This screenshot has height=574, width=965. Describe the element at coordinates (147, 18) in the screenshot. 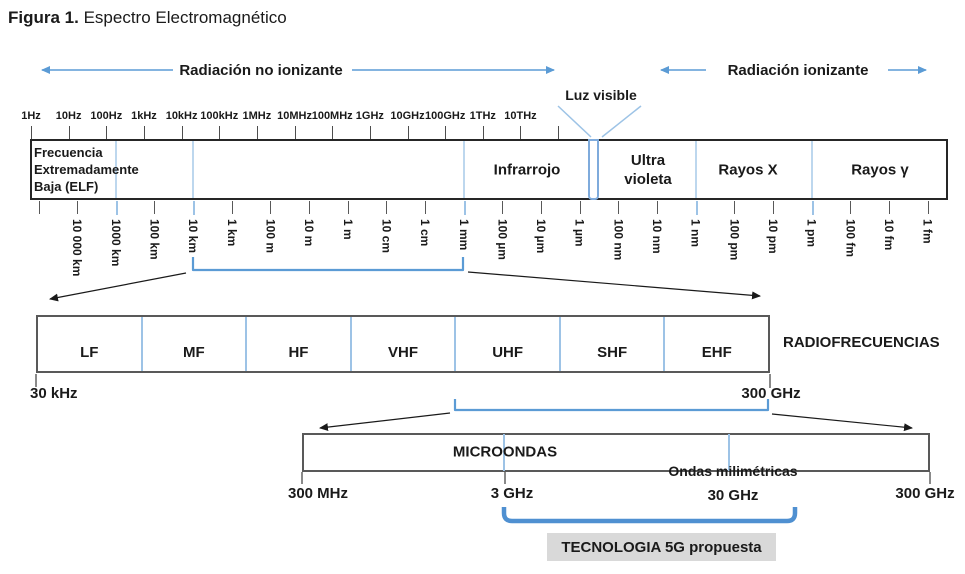

I see `figure-caption: Figura 1. Espectro Electromagnético` at that location.